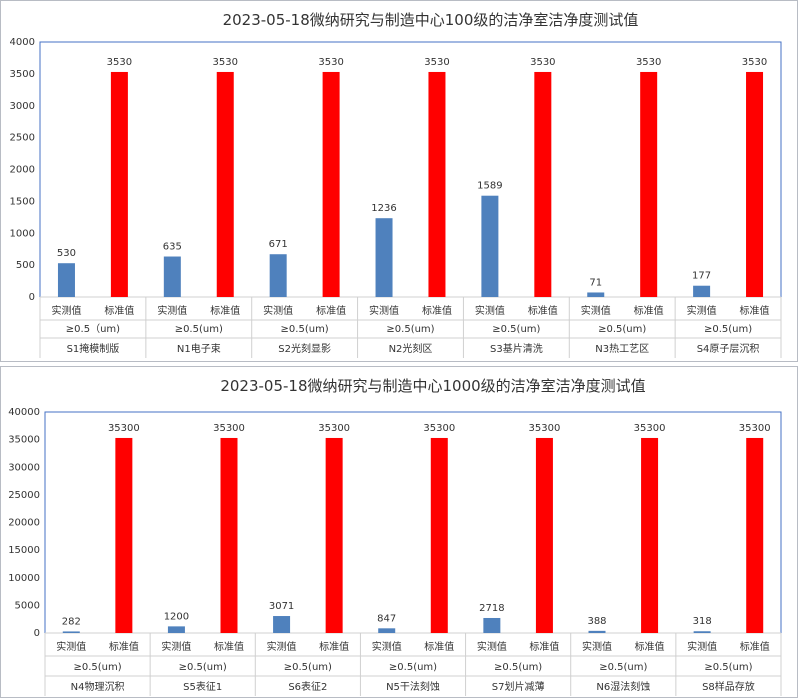 The width and height of the screenshot is (798, 699). What do you see at coordinates (728, 686) in the screenshot?
I see `category-label-room: S8样品存放` at bounding box center [728, 686].